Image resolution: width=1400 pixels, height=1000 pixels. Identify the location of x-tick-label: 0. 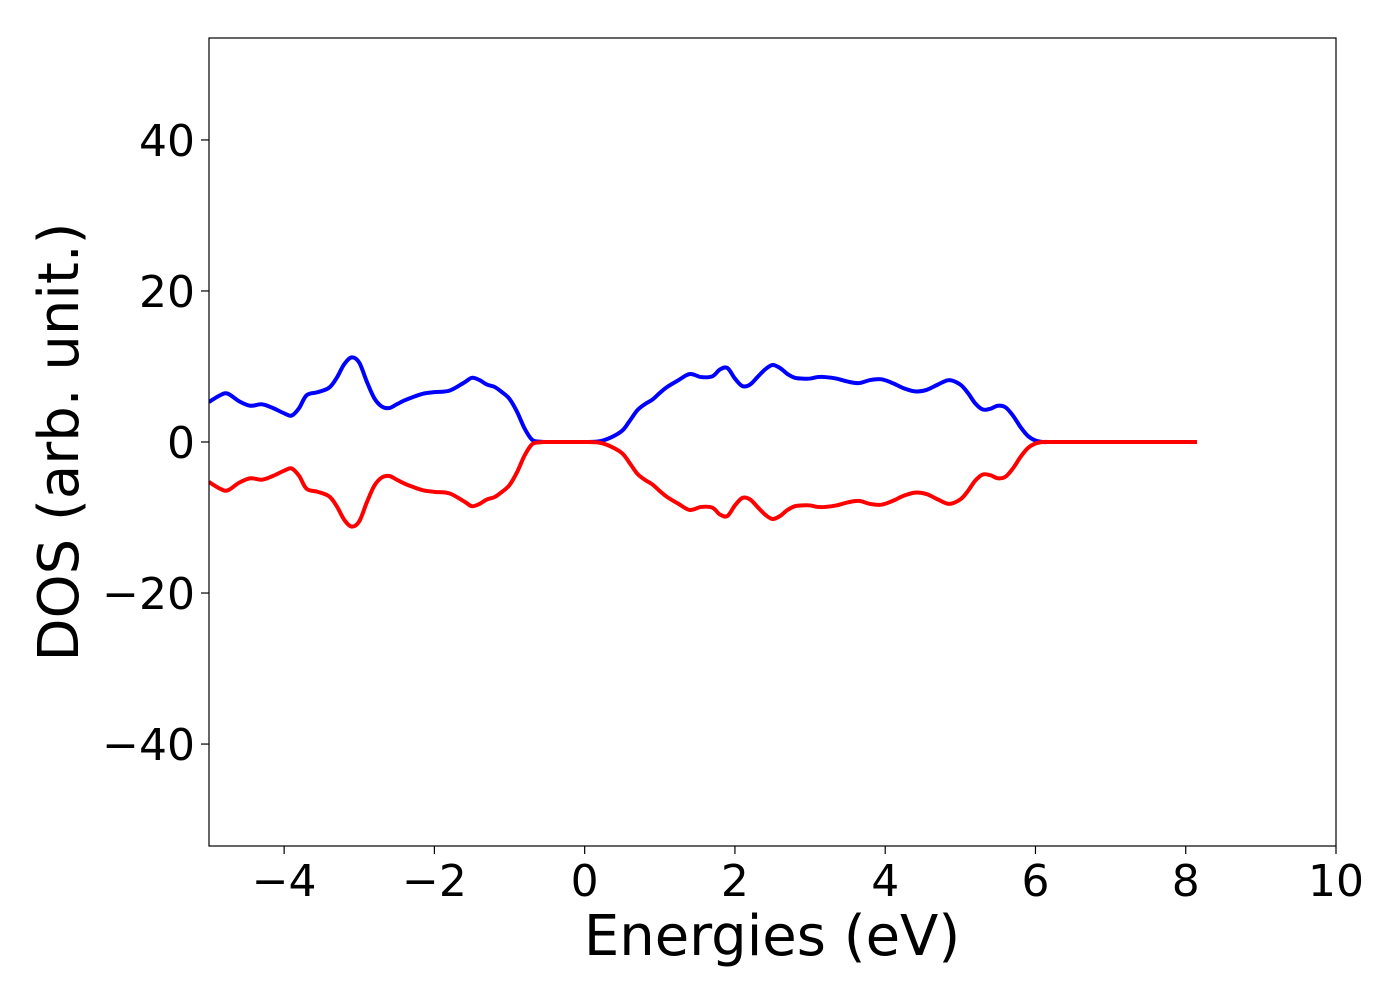
(585, 881).